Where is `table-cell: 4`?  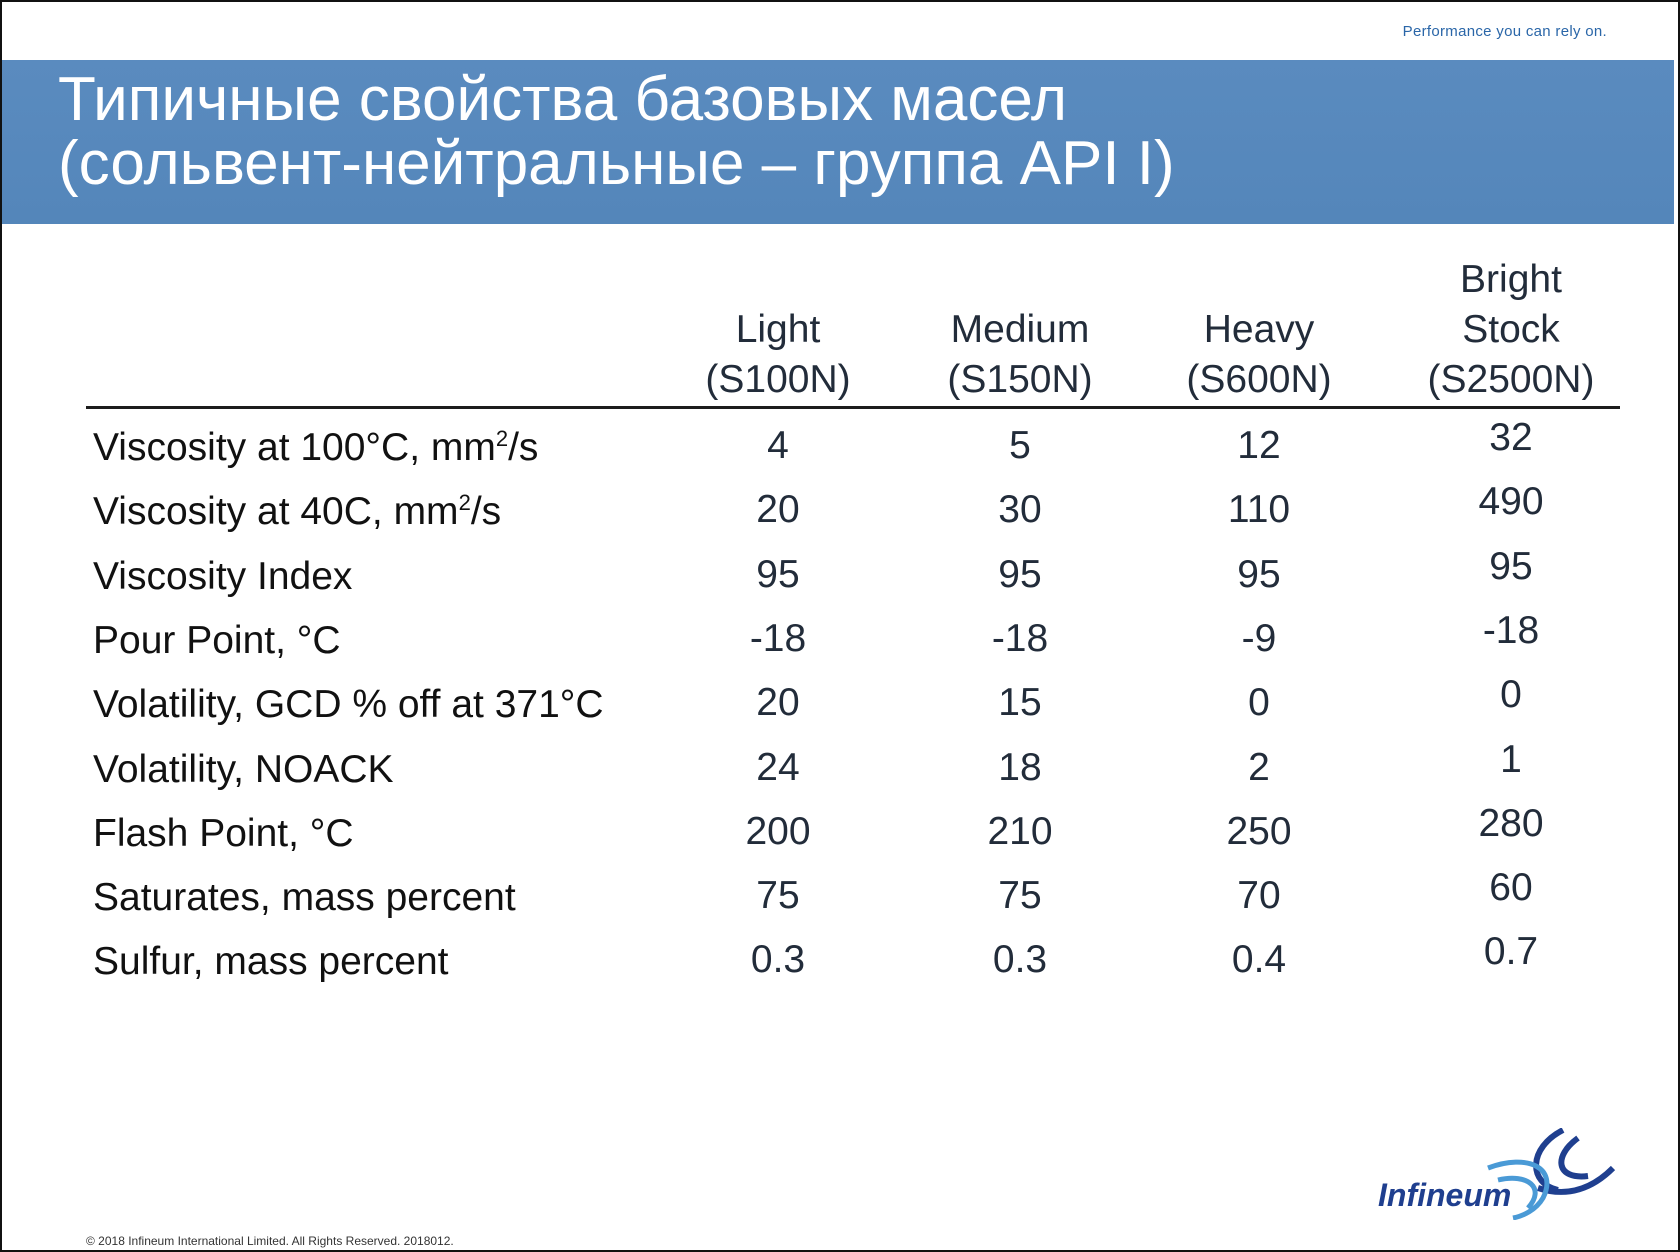
table-cell: 4 is located at coordinates (778, 445).